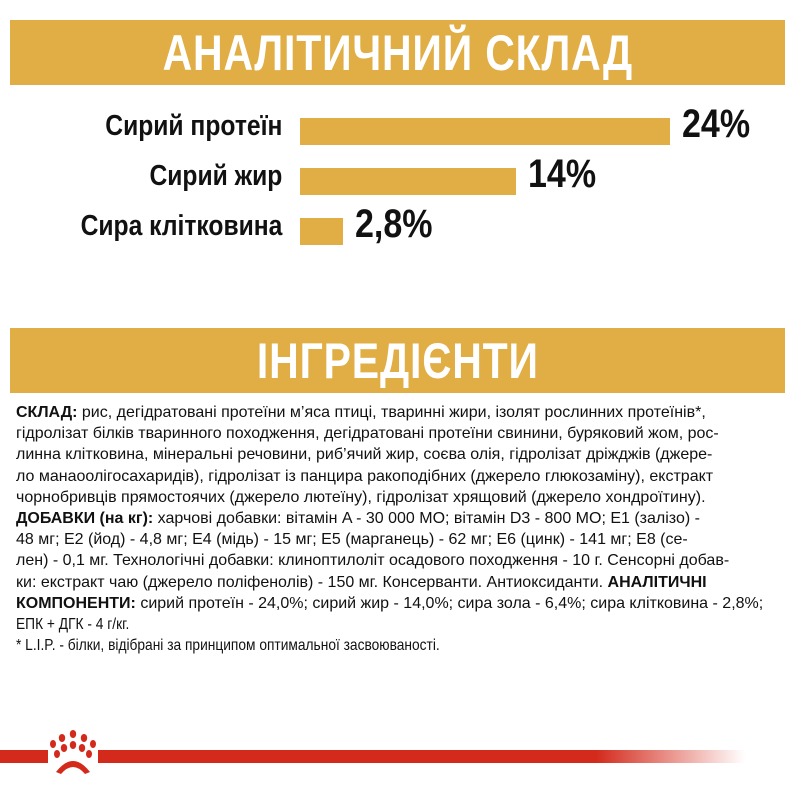 This screenshot has width=800, height=800. What do you see at coordinates (394, 224) in the screenshot?
I see `value-label: 2,8%` at bounding box center [394, 224].